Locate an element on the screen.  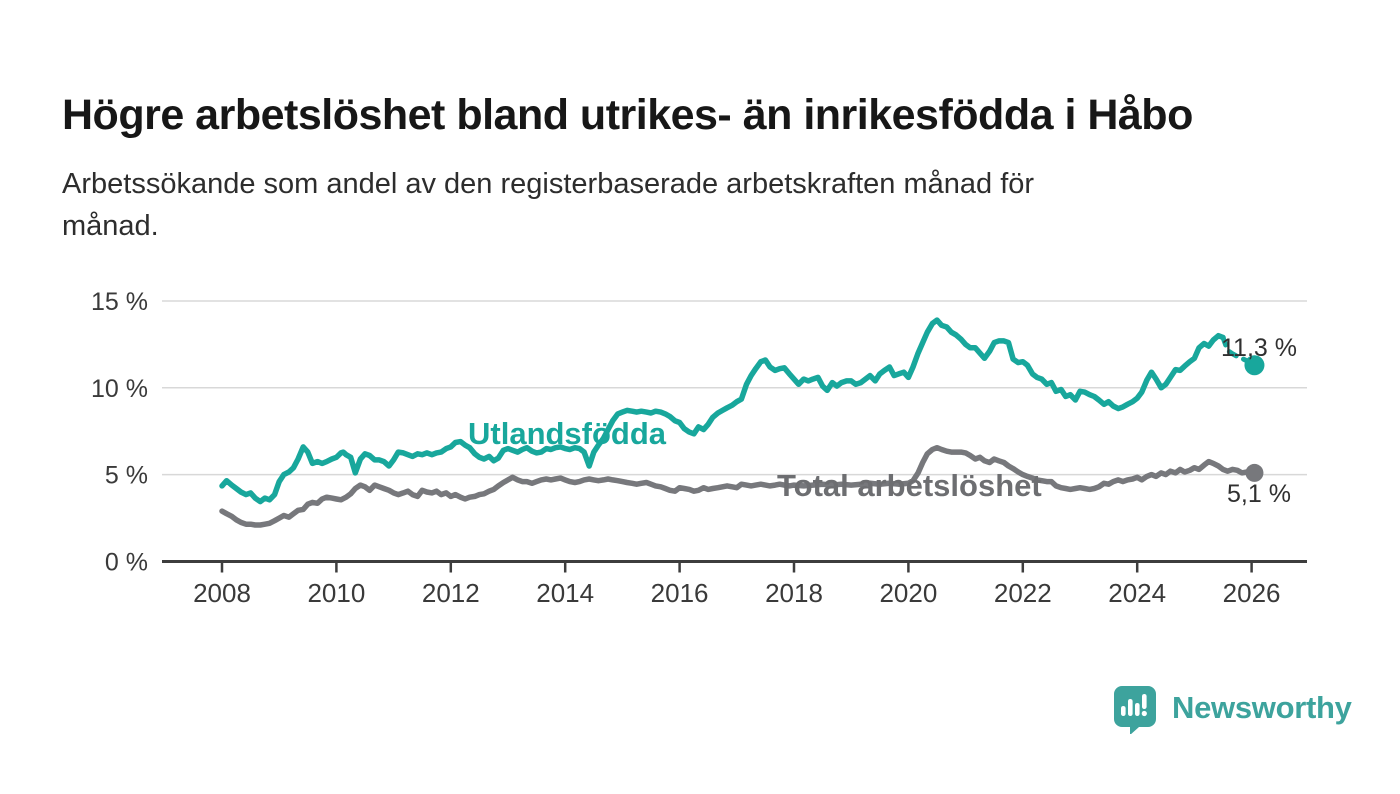
series-label-utlandsfodda: Utlandsfödda is located at coordinates (567, 433).